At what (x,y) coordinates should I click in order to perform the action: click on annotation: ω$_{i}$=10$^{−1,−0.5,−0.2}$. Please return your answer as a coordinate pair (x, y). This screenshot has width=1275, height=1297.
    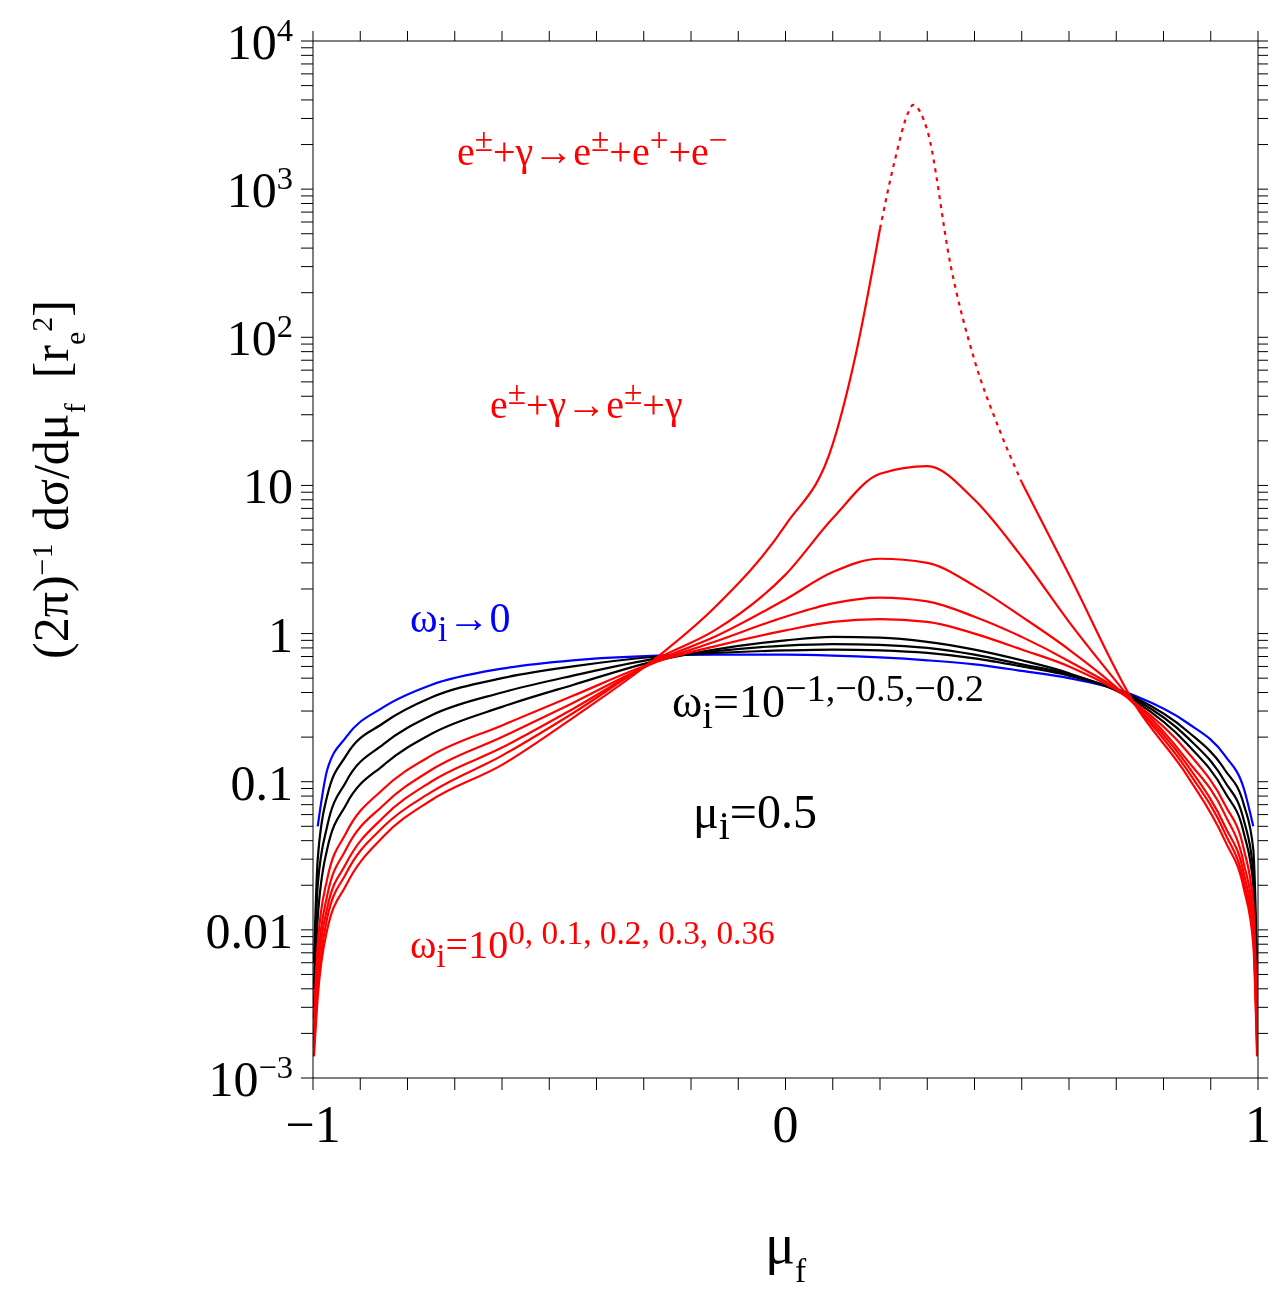
    Looking at the image, I should click on (828, 702).